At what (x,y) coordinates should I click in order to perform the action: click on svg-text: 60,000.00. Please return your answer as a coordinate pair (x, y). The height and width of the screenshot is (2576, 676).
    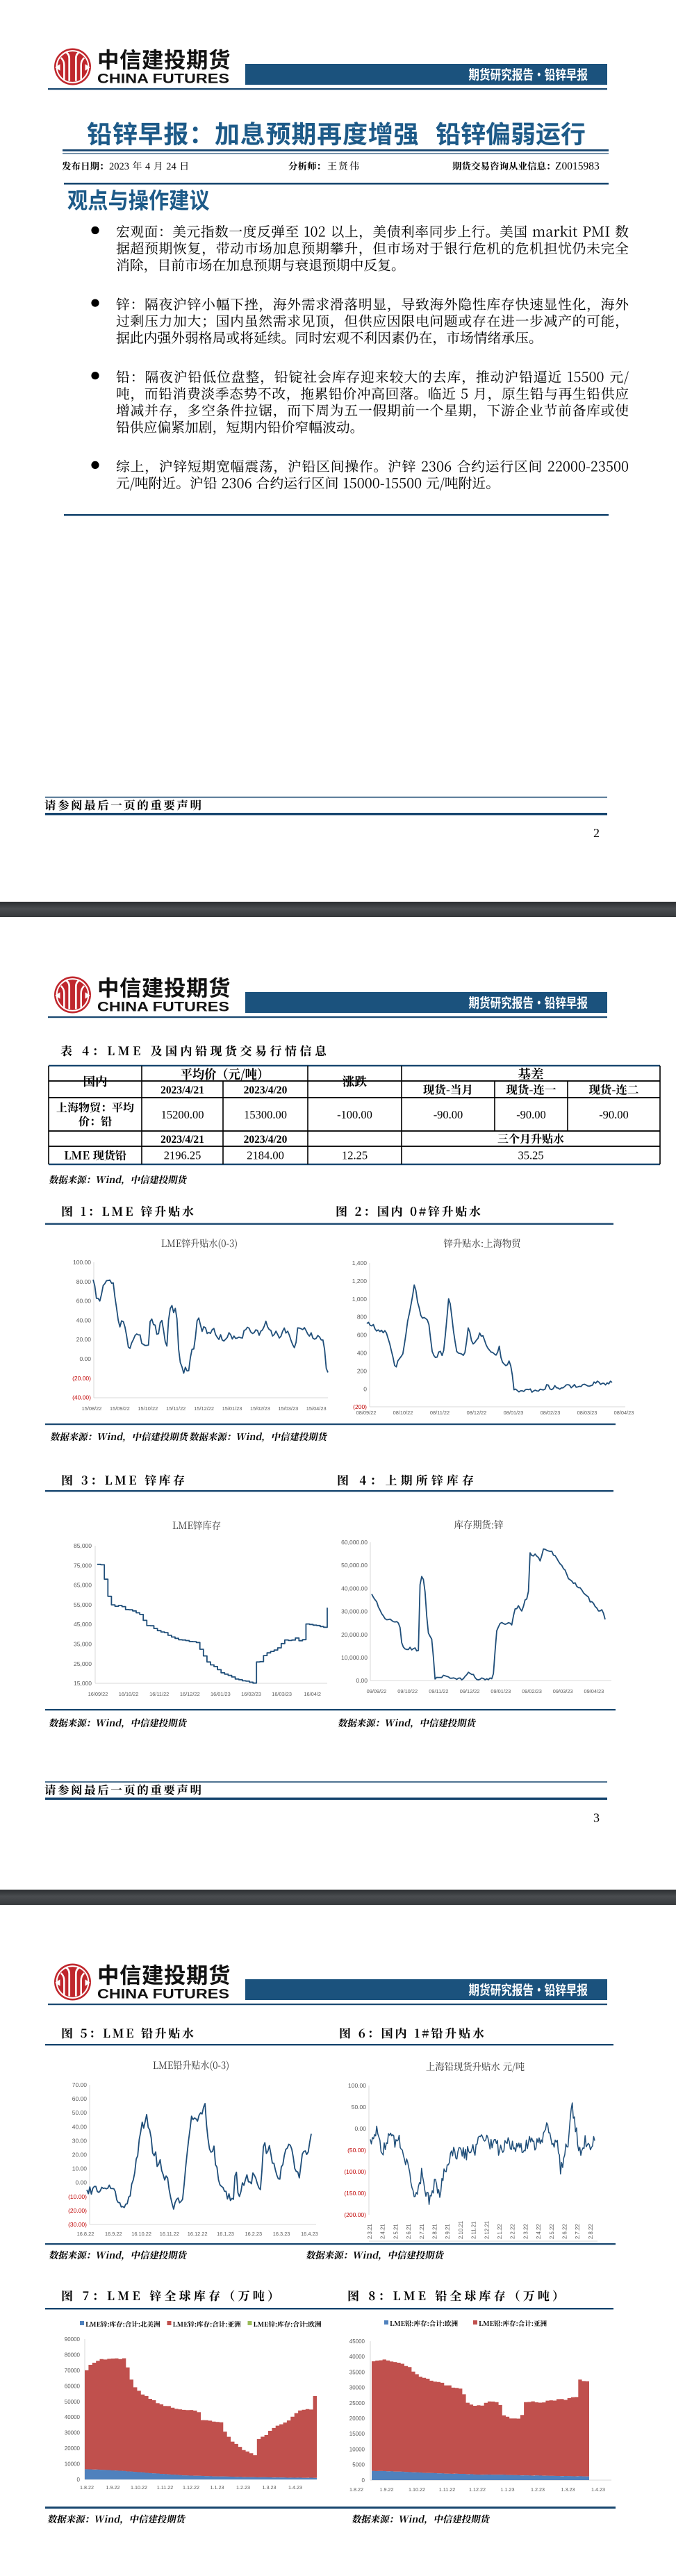
    Looking at the image, I should click on (355, 1543).